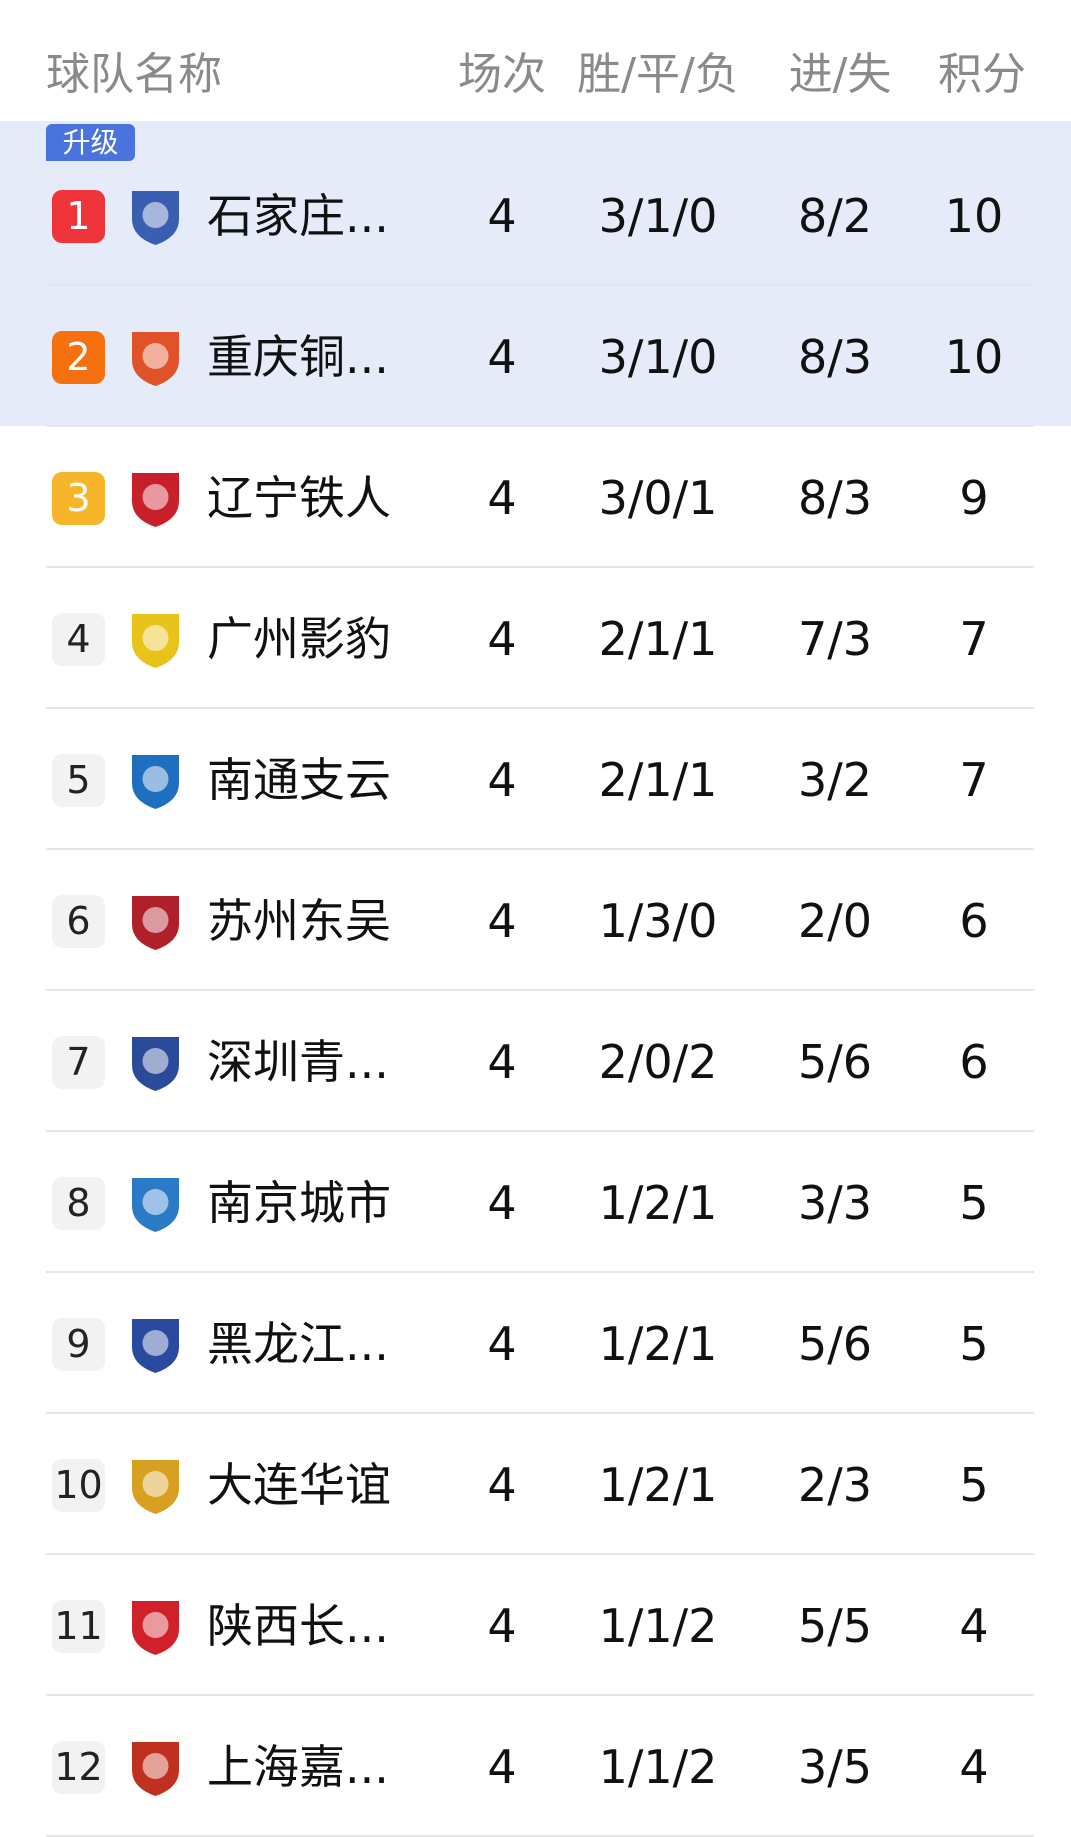  What do you see at coordinates (535, 1202) in the screenshot?
I see `table-row: 8 南京城市 4 1/2/1 3/3 5` at bounding box center [535, 1202].